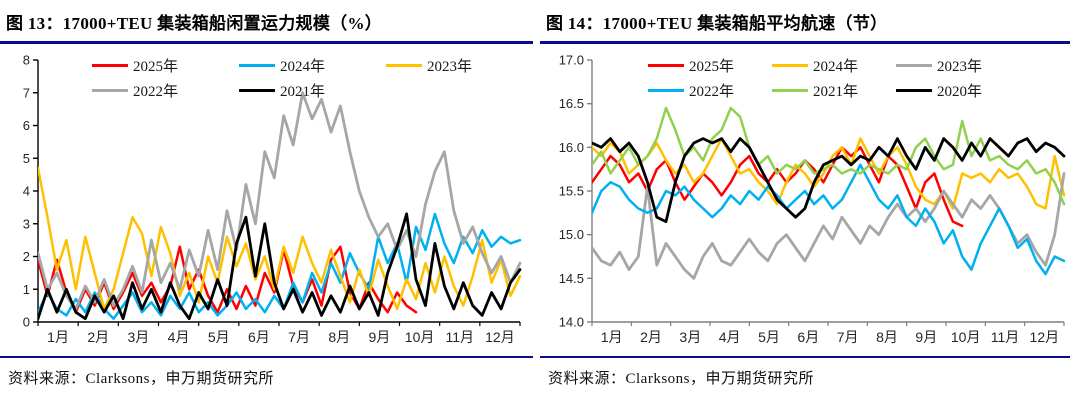  I want to click on series-line-2022年, so click(829, 219).